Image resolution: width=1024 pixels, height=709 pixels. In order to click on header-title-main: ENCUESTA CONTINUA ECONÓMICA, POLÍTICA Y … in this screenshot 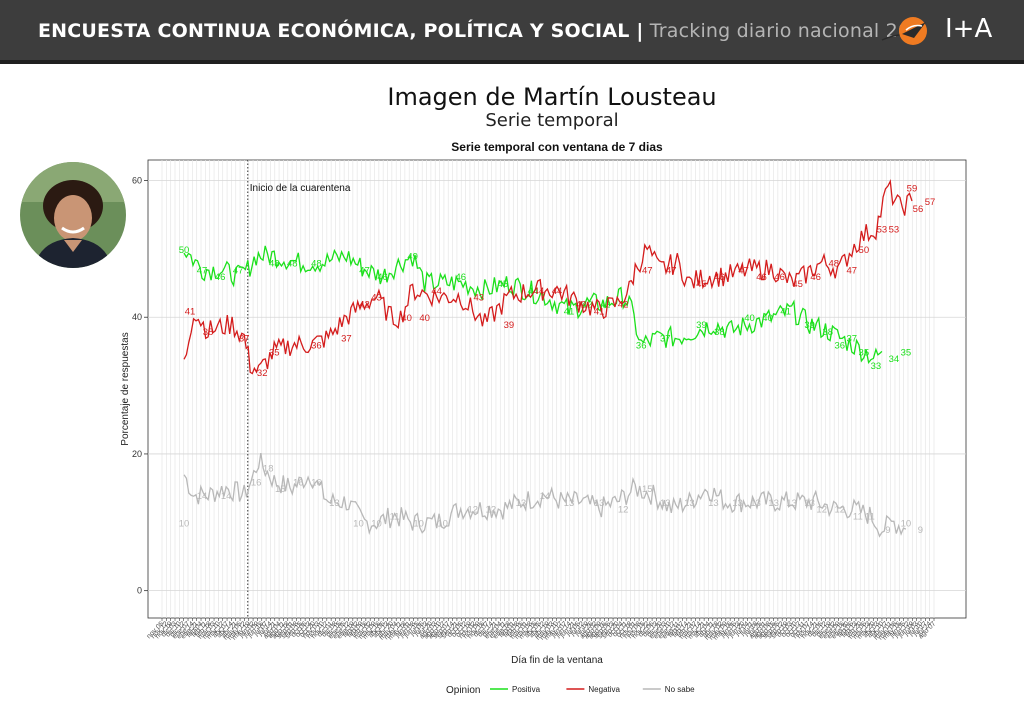, I will do `click(341, 31)`.